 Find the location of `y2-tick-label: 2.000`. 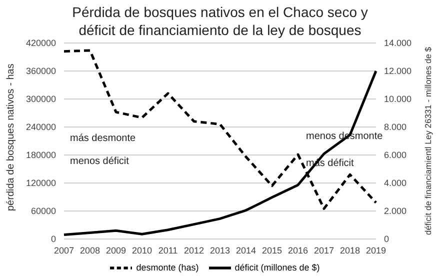

y2-tick-label: 2.000 is located at coordinates (395, 211).